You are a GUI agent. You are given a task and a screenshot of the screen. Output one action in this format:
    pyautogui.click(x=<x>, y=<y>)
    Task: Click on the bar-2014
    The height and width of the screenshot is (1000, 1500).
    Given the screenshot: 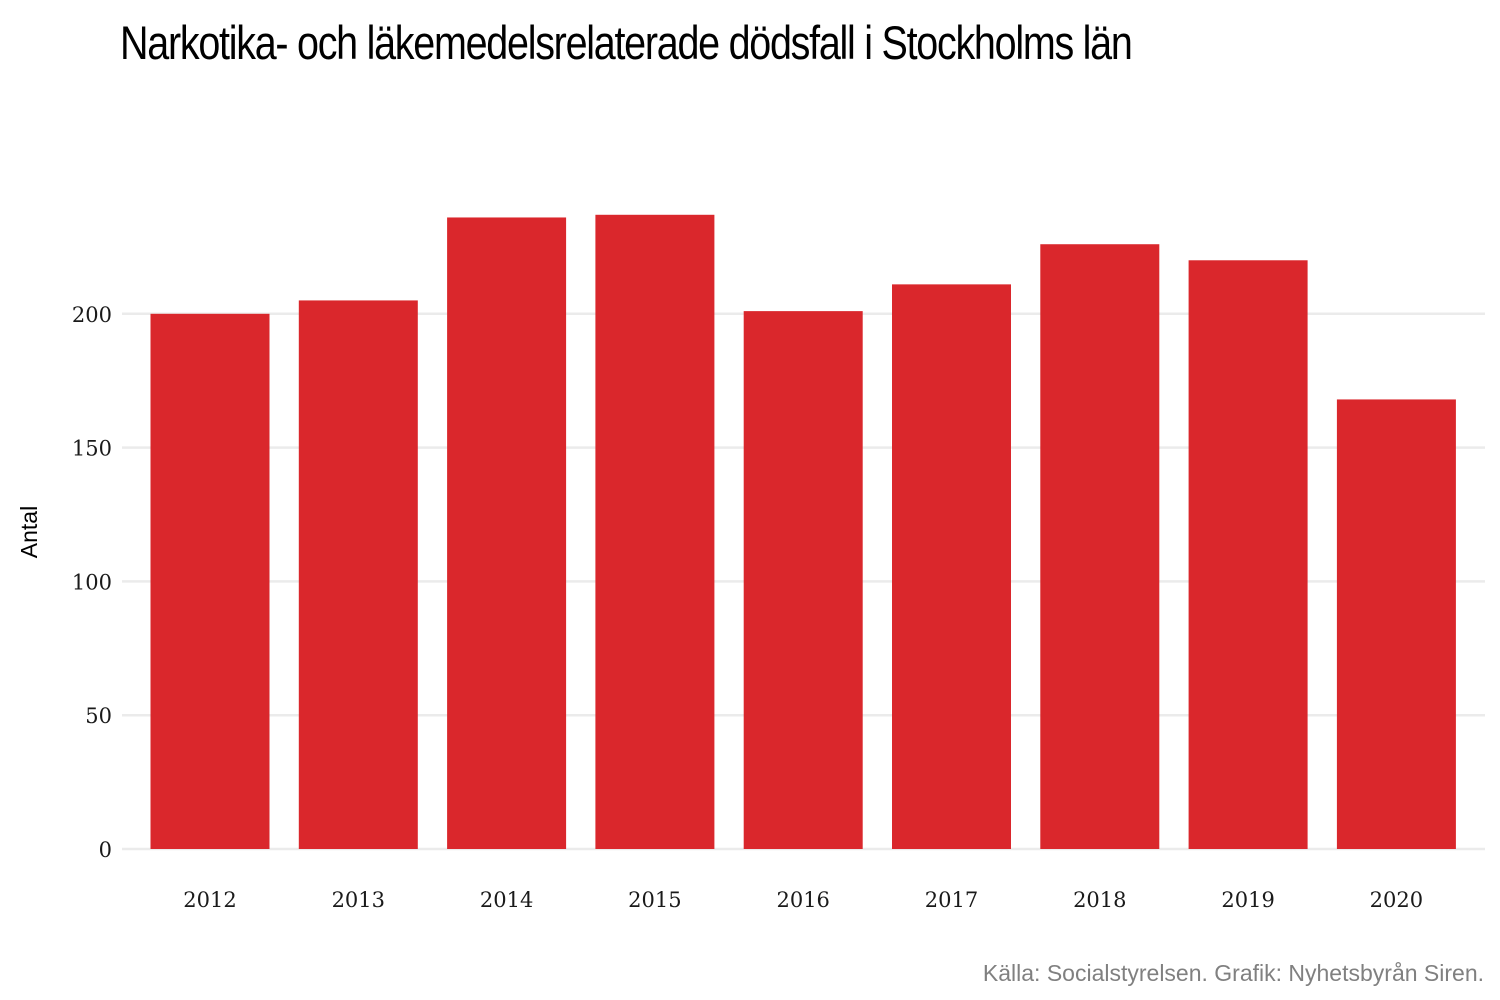 What is the action you would take?
    pyautogui.click(x=507, y=533)
    